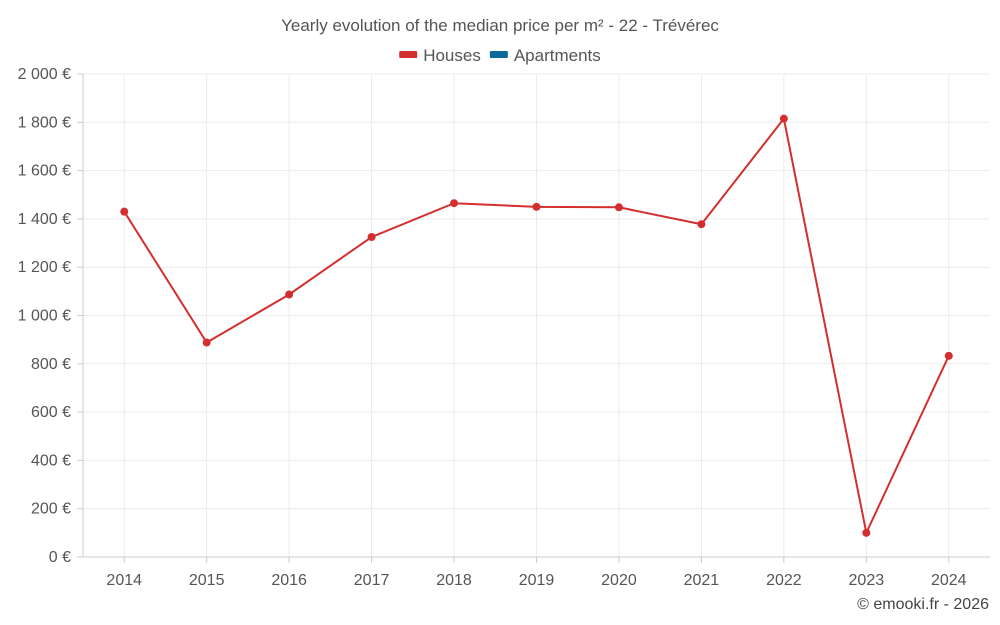 The image size is (1000, 625). I want to click on legend-item-houses: Houses, so click(440, 55).